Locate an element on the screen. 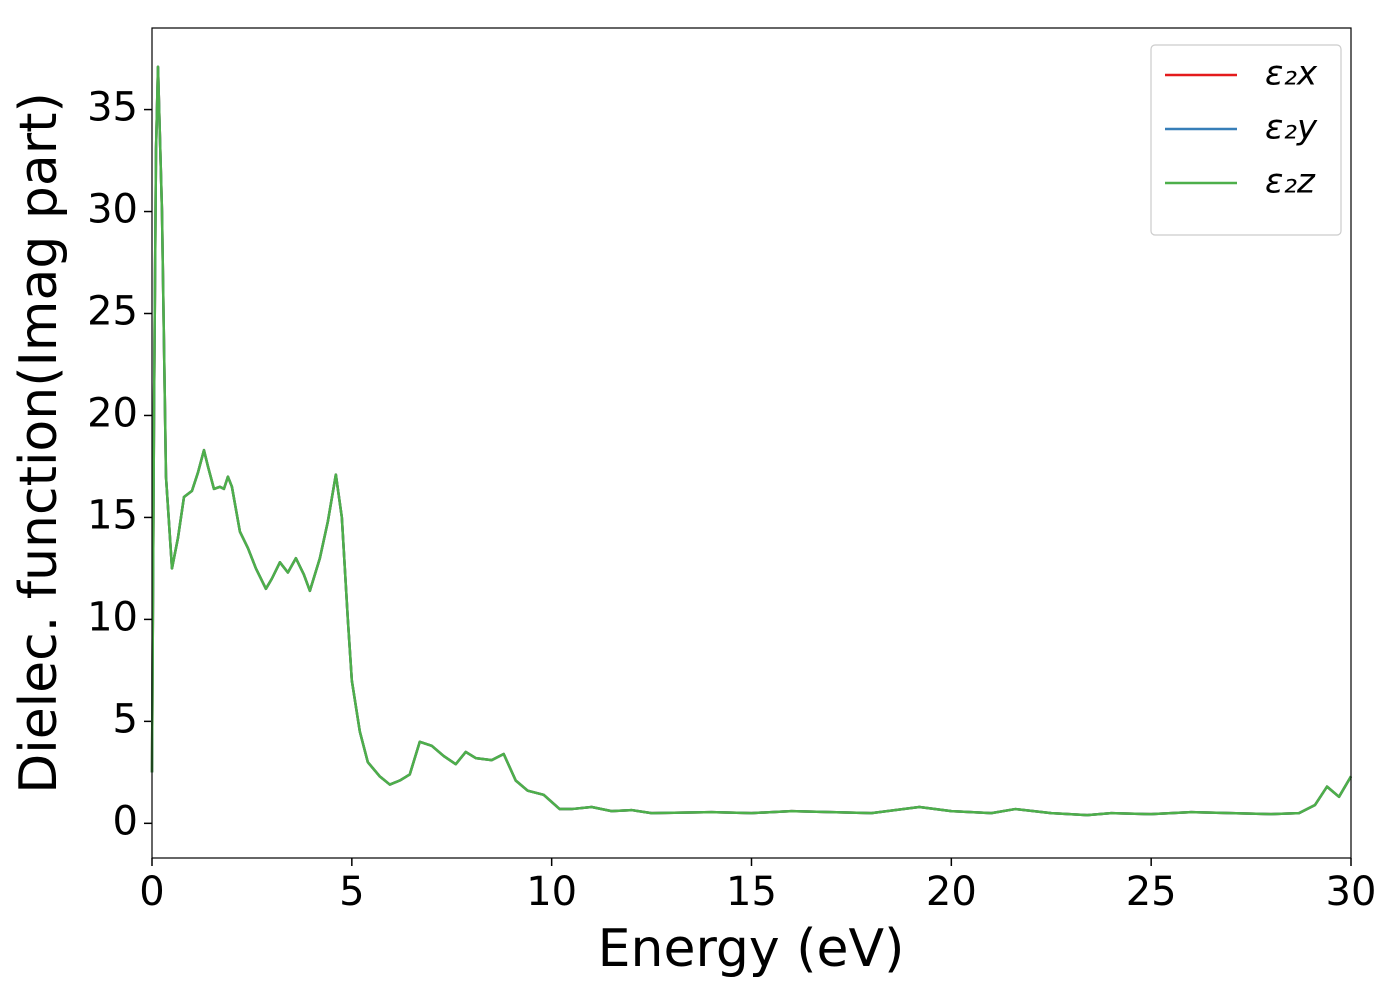 Image resolution: width=1400 pixels, height=1000 pixels. x-tick-label: 10 is located at coordinates (551, 892).